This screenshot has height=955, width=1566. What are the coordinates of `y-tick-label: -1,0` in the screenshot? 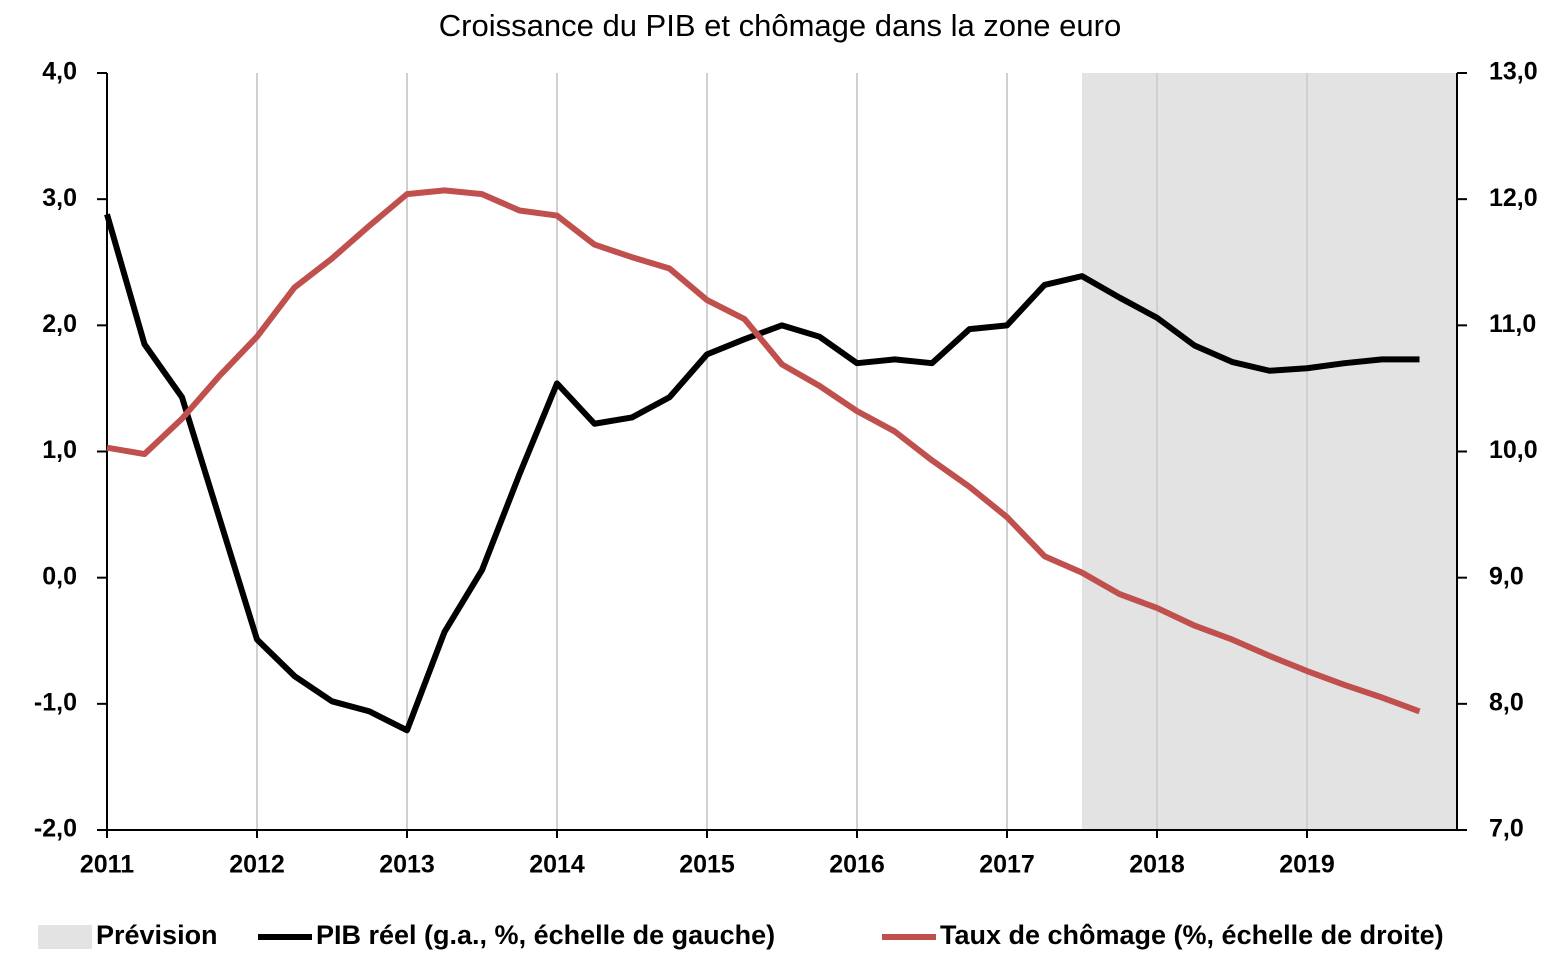 It's located at (55, 702).